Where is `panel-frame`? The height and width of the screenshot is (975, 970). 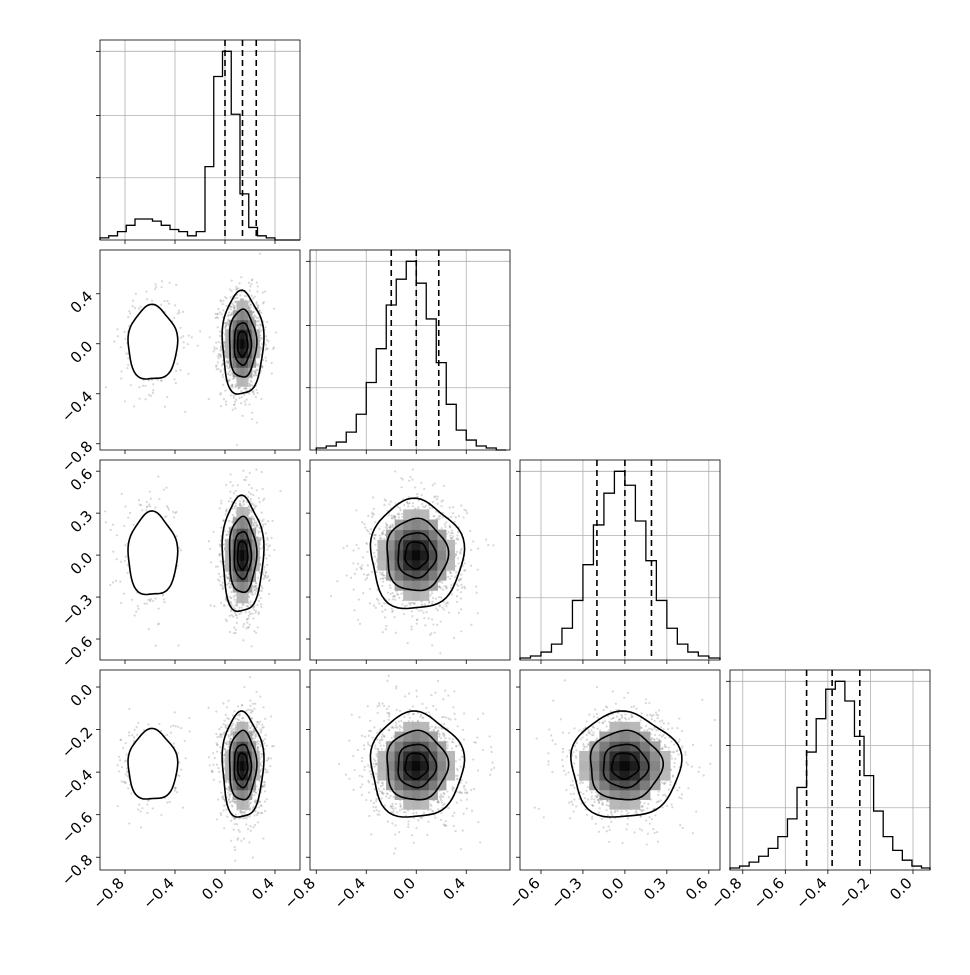
panel-frame is located at coordinates (410, 350).